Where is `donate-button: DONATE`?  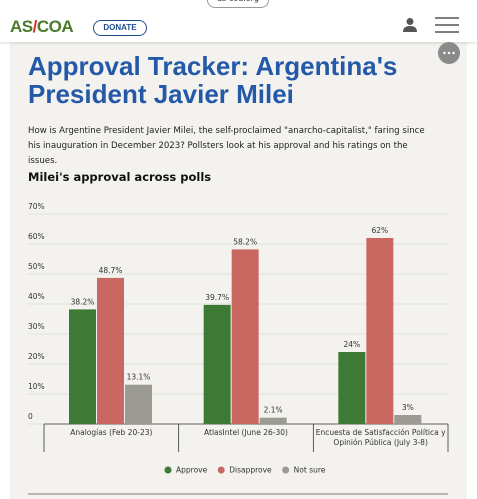 donate-button: DONATE is located at coordinates (120, 28).